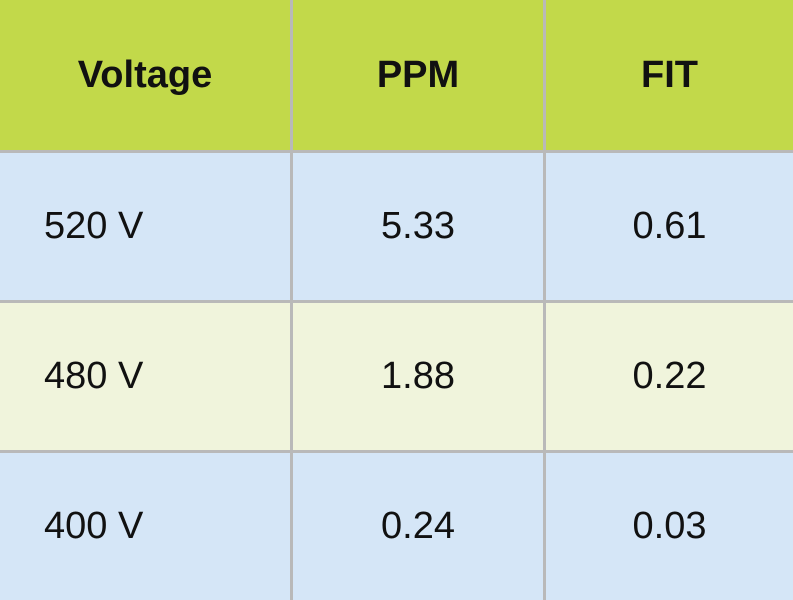 The width and height of the screenshot is (793, 600). Describe the element at coordinates (668, 525) in the screenshot. I see `cell-fit-row-3: 0.03` at that location.